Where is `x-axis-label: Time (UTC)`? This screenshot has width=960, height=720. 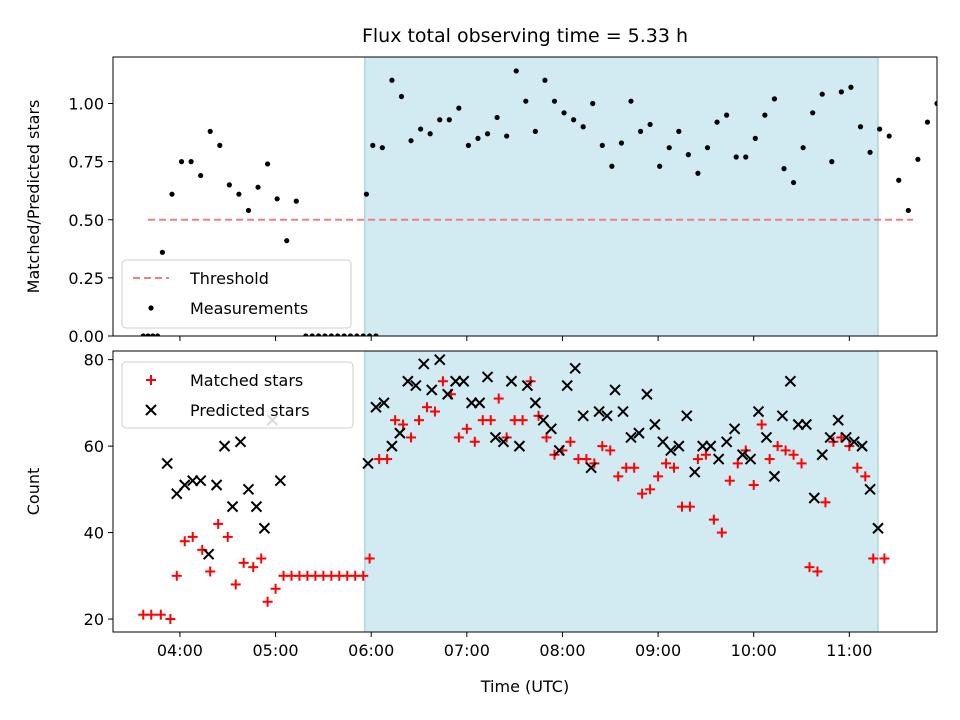
x-axis-label: Time (UTC) is located at coordinates (524, 686).